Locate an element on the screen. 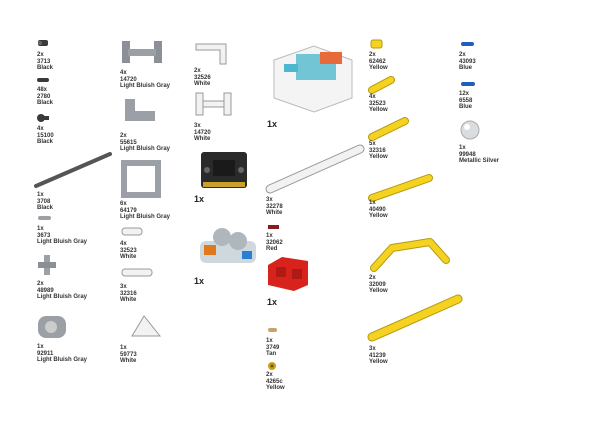 Image resolution: width=600 pixels, height=424 pixels. pin-joiner-icon is located at coordinates (376, 44).